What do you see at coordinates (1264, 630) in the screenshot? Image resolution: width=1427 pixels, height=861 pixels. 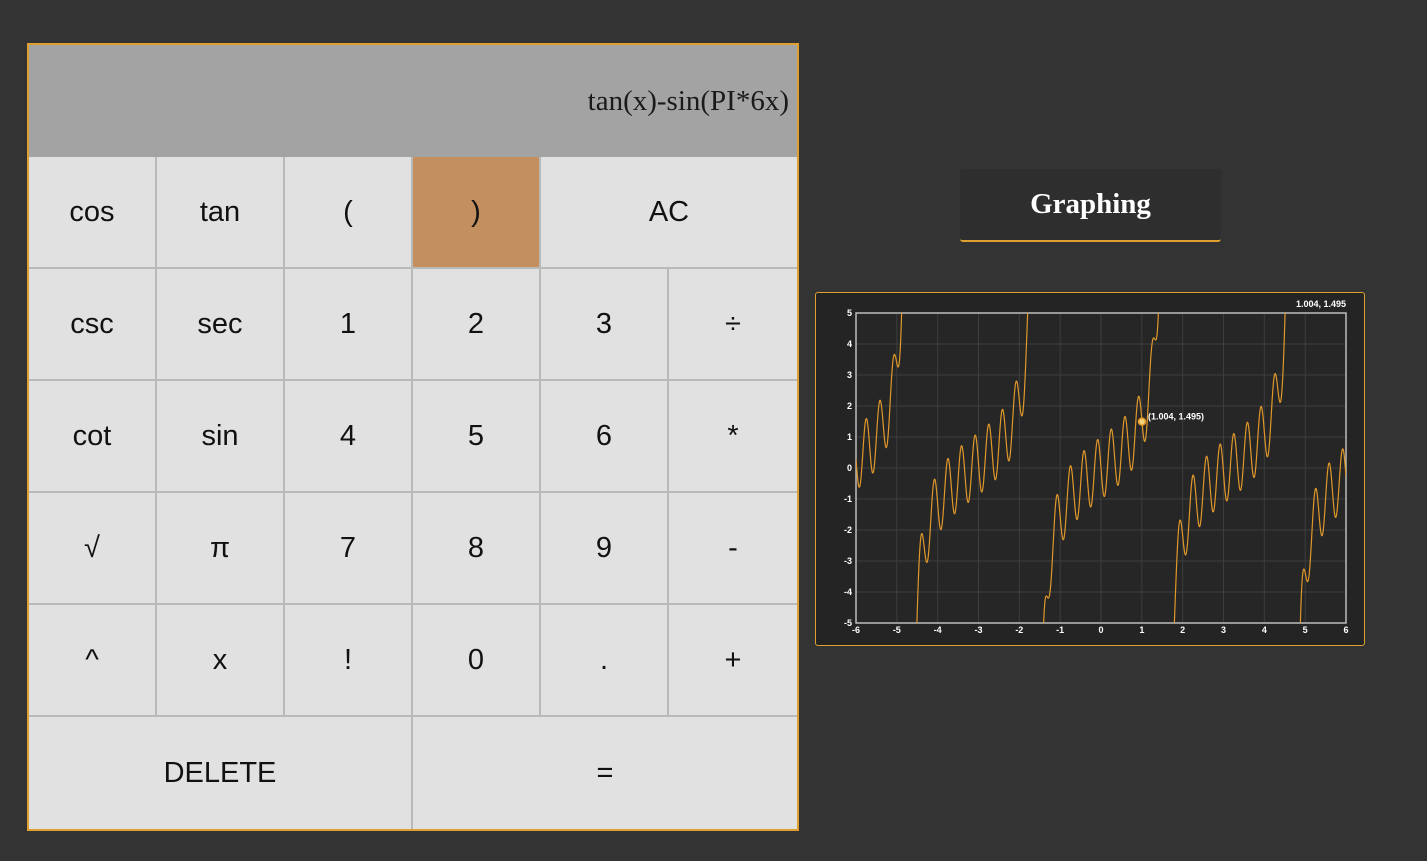 I see `x-tick-label: 4` at bounding box center [1264, 630].